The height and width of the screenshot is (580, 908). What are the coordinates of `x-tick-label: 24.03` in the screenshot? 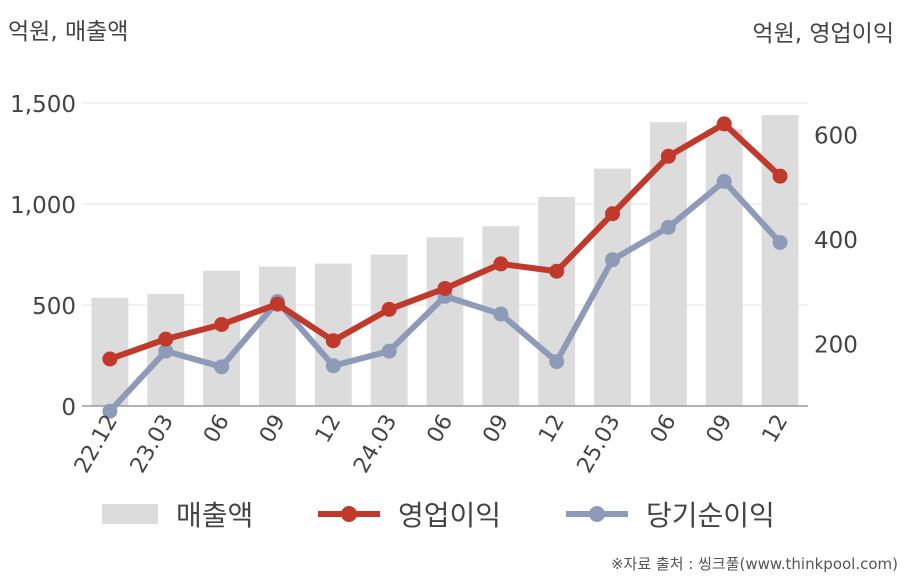 It's located at (375, 444).